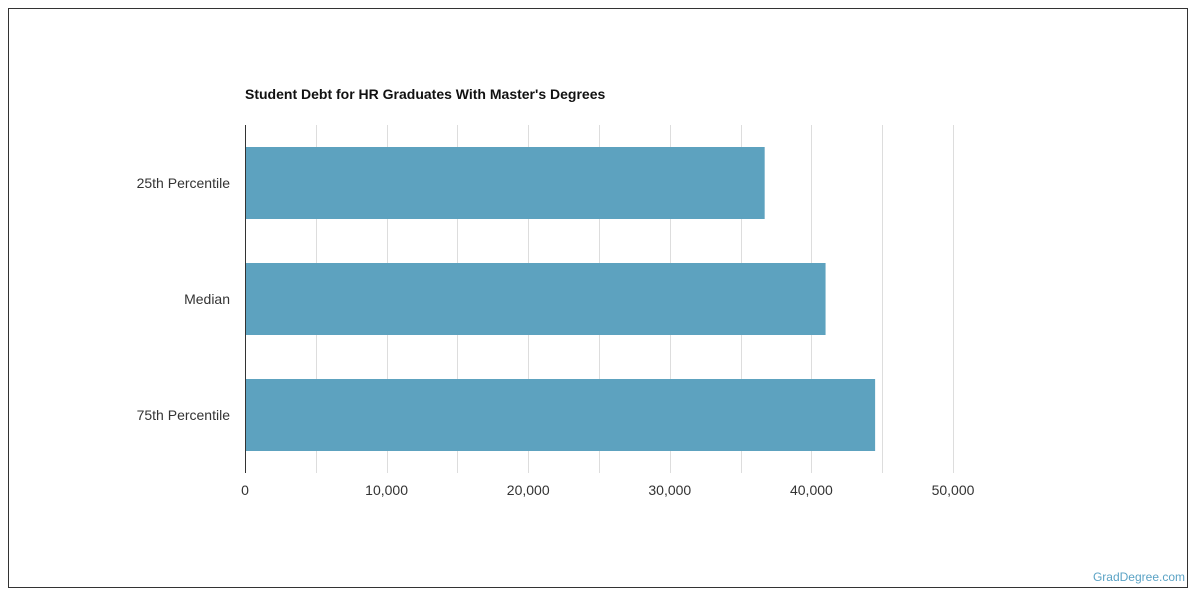 This screenshot has width=1200, height=600. I want to click on x-tick-label: 0, so click(245, 490).